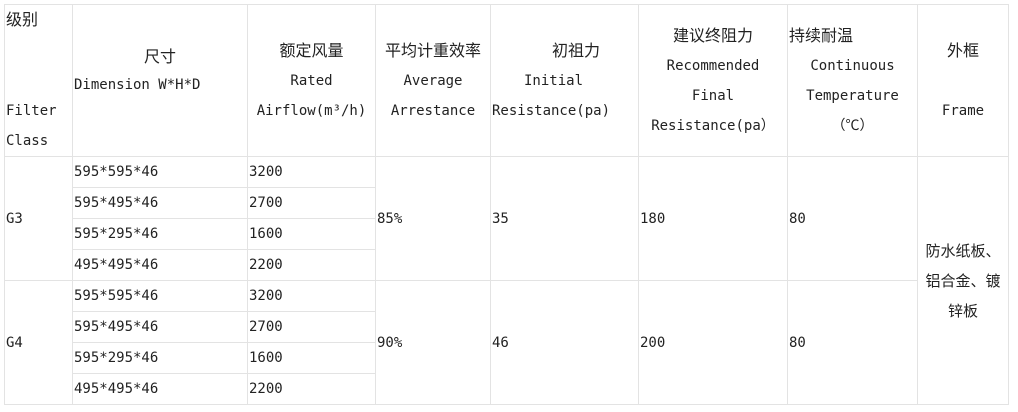  What do you see at coordinates (31, 111) in the screenshot?
I see `label: Filter` at bounding box center [31, 111].